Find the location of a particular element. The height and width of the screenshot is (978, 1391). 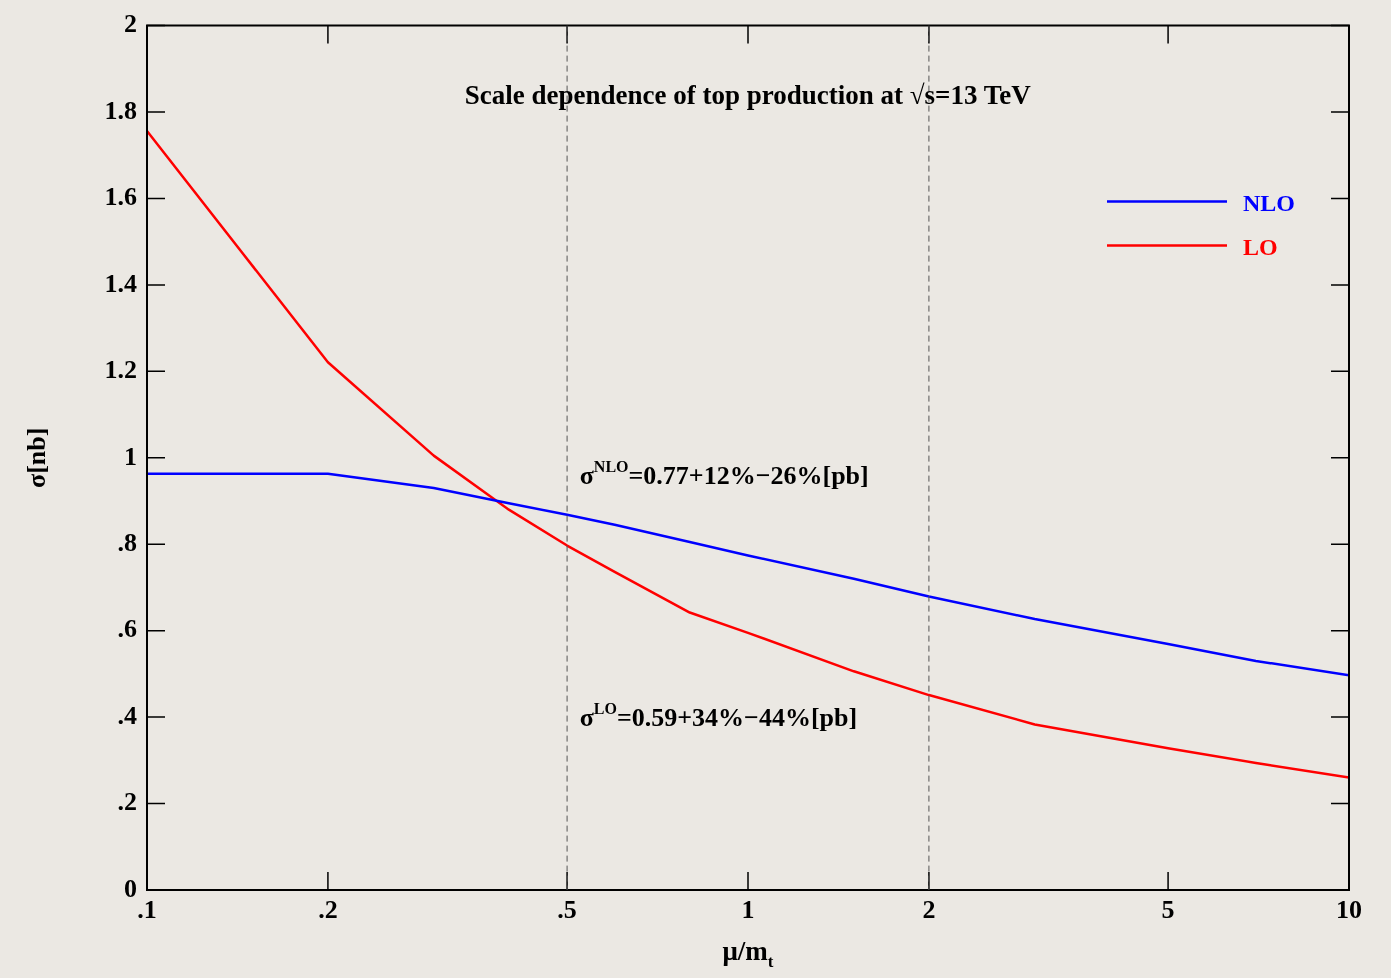

y-tick-label: .8 is located at coordinates (127, 542).